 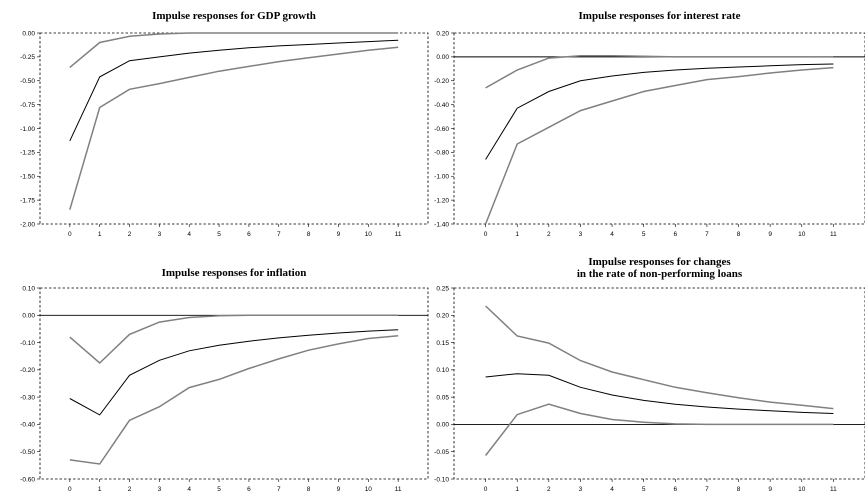 I want to click on y-tick-label: -1.75, so click(x=27, y=200).